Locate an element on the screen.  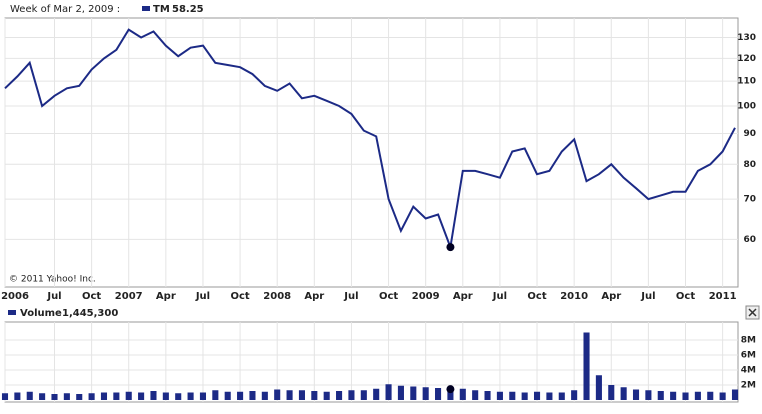
legend-name: Volume is located at coordinates (41, 313).